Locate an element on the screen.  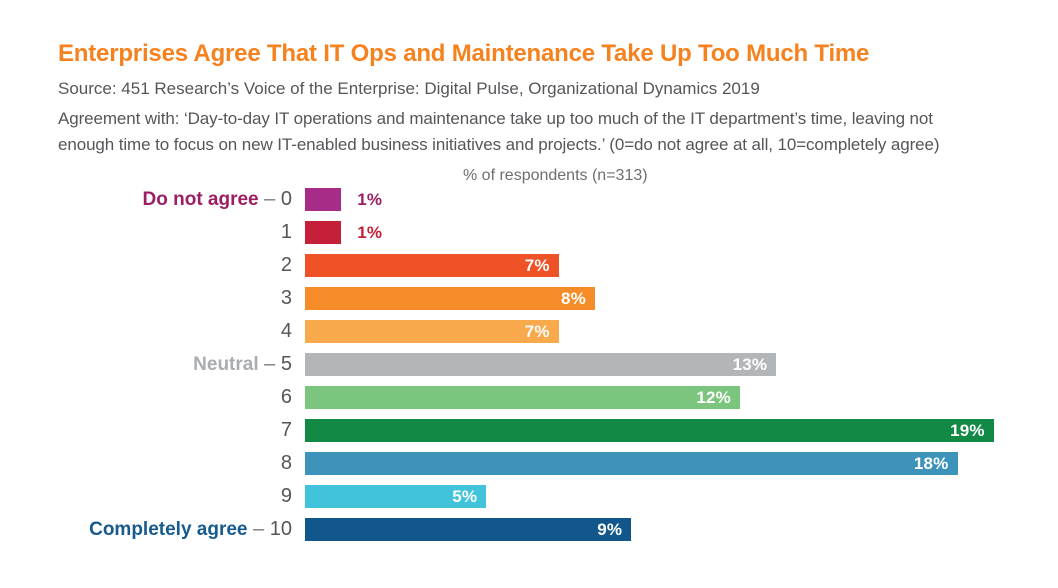
bar-track: 8% is located at coordinates (653, 298).